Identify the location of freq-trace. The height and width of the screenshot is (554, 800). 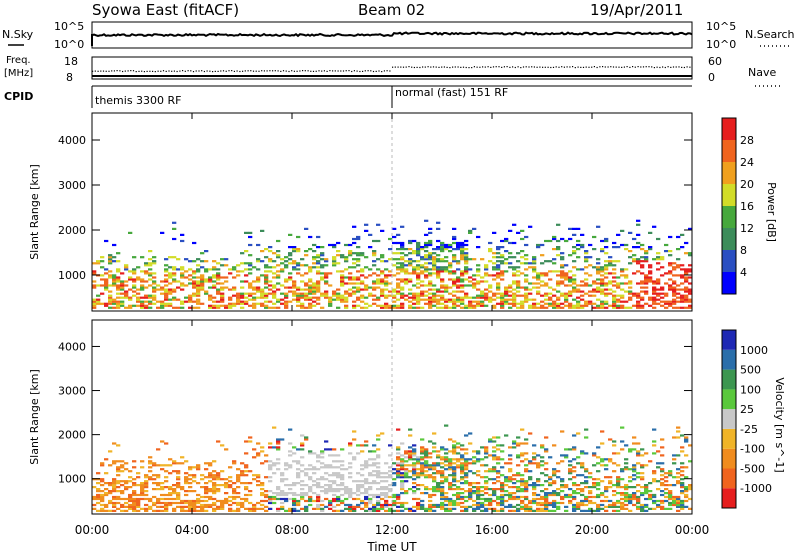
(392, 71).